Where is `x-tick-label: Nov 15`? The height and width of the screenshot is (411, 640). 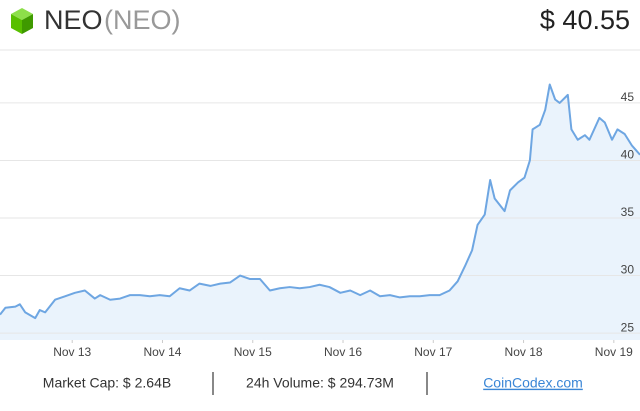 x-tick-label: Nov 15 is located at coordinates (253, 352).